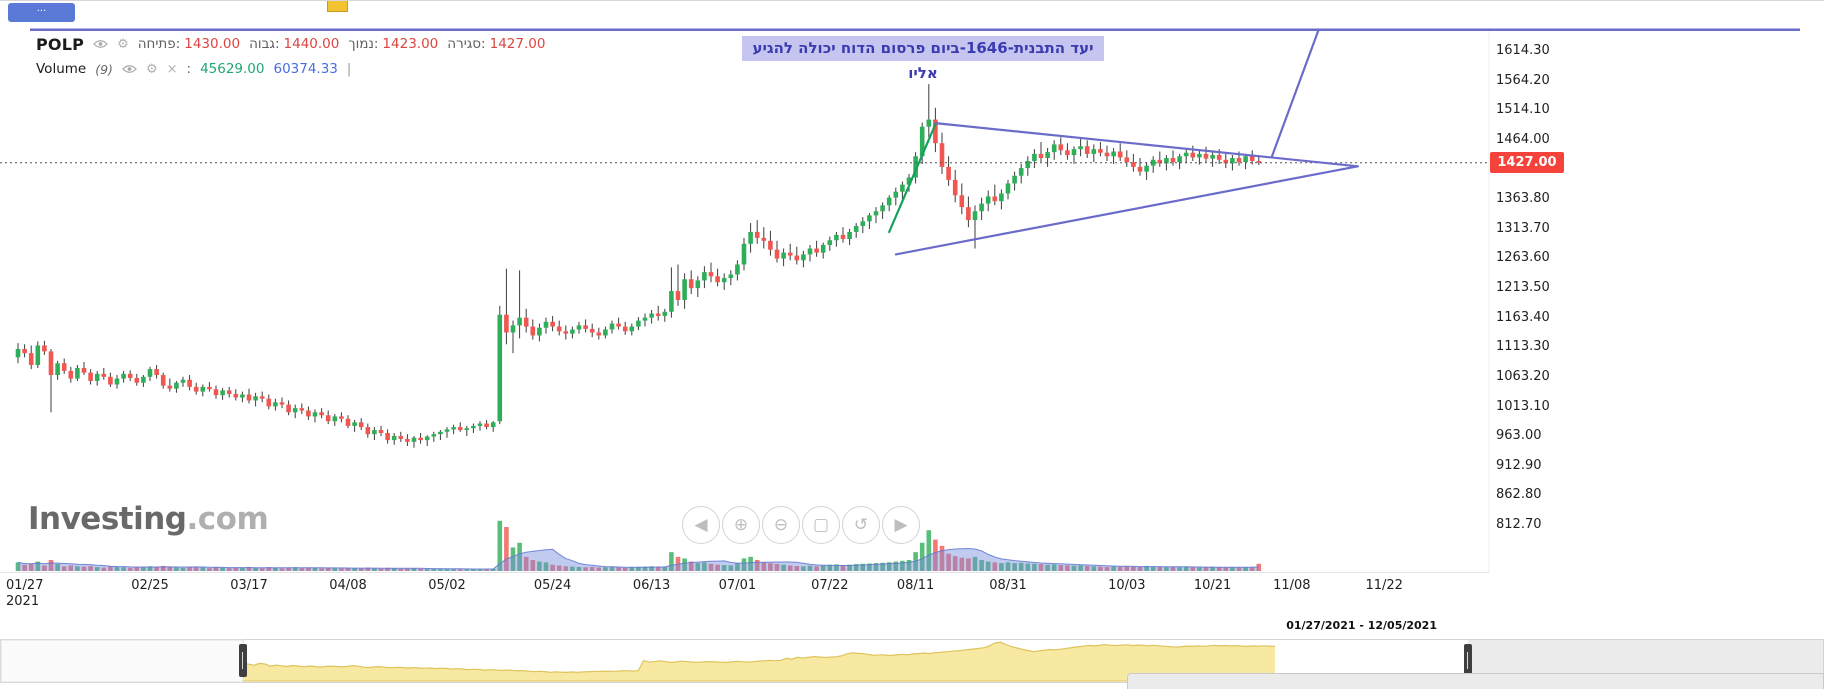 This screenshot has height=689, width=1824. Describe the element at coordinates (305, 69) in the screenshot. I see `volume-ma-value: 60374.33` at that location.